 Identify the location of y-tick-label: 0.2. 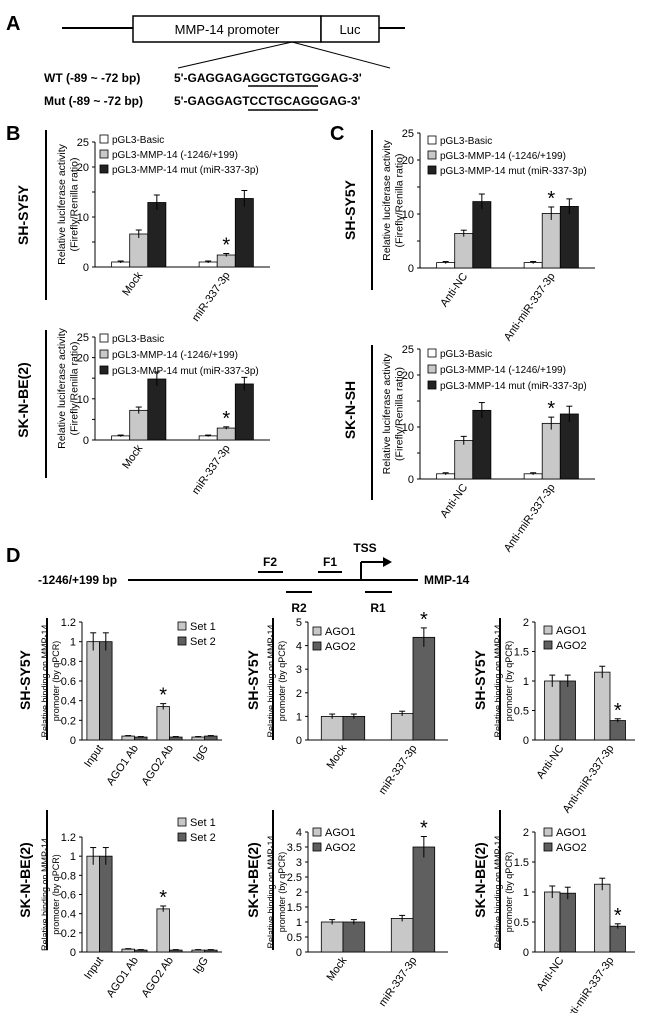
(68, 721).